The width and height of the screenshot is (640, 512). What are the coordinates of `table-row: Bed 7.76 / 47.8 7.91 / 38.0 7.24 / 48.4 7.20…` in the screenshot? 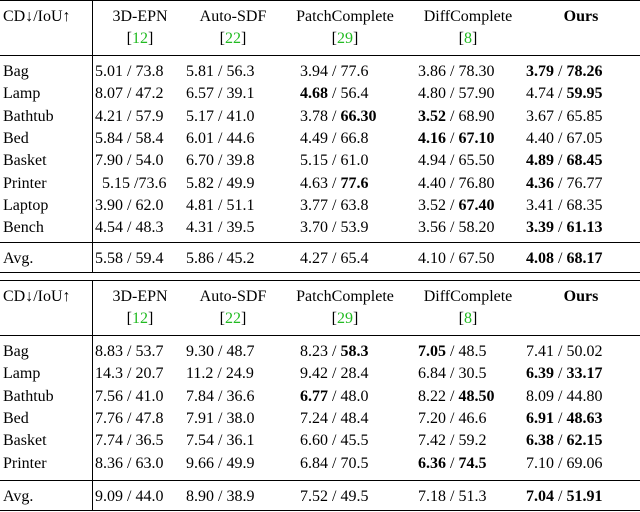 It's located at (320, 419).